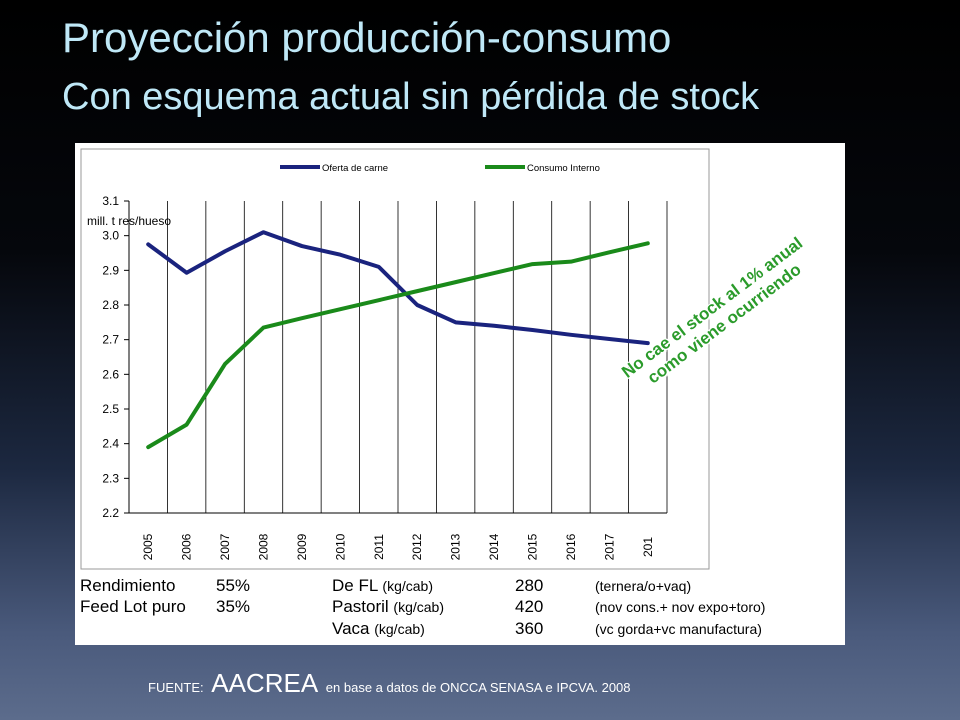 This screenshot has width=960, height=720. What do you see at coordinates (648, 547) in the screenshot?
I see `x-tick-label: 201` at bounding box center [648, 547].